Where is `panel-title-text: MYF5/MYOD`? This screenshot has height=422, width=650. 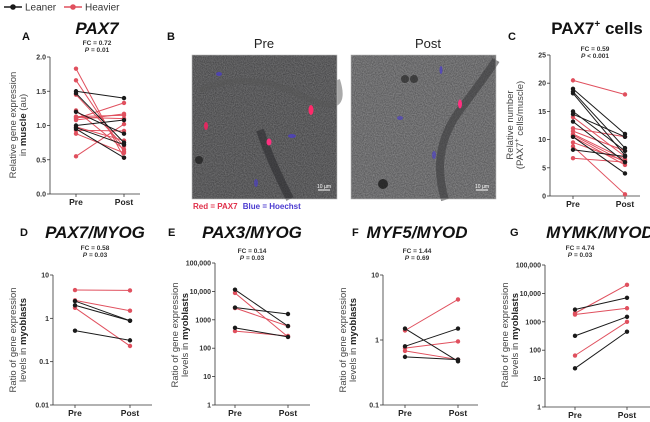
panel-title-text: MYF5/MYOD is located at coordinates (416, 232).